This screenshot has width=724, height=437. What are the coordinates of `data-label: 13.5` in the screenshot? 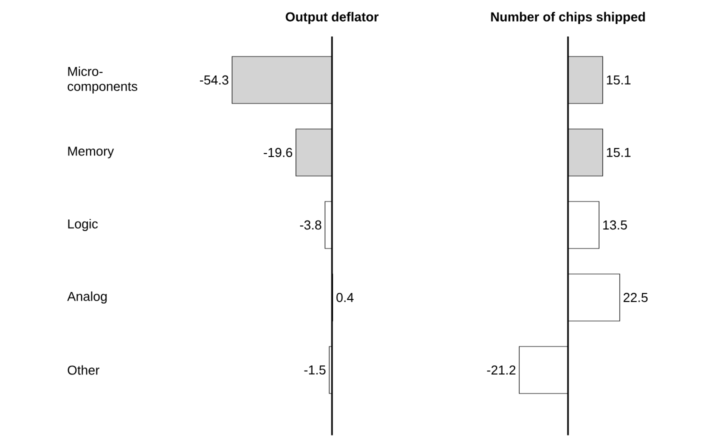 It's located at (615, 225).